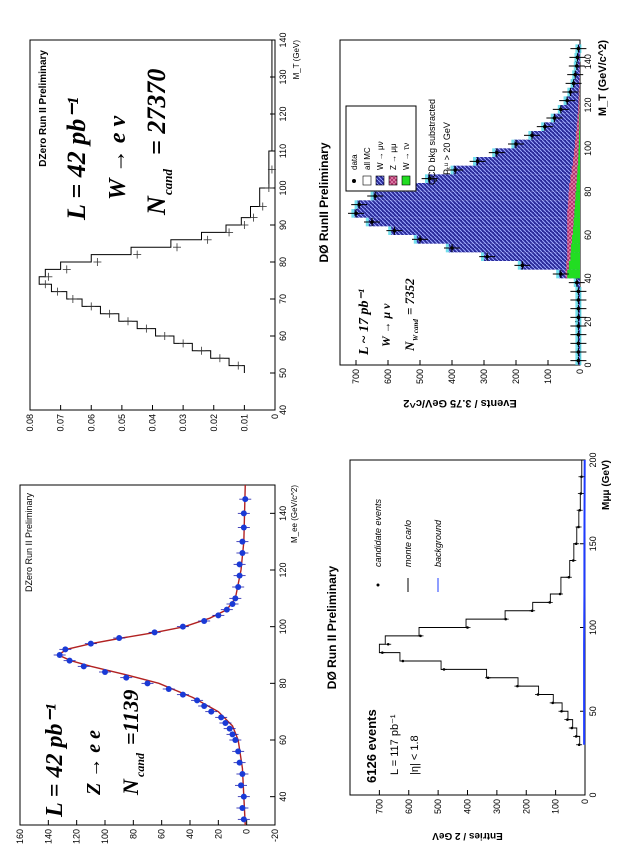  Describe the element at coordinates (77, 836) in the screenshot. I see `y-tick-label: 120` at that location.